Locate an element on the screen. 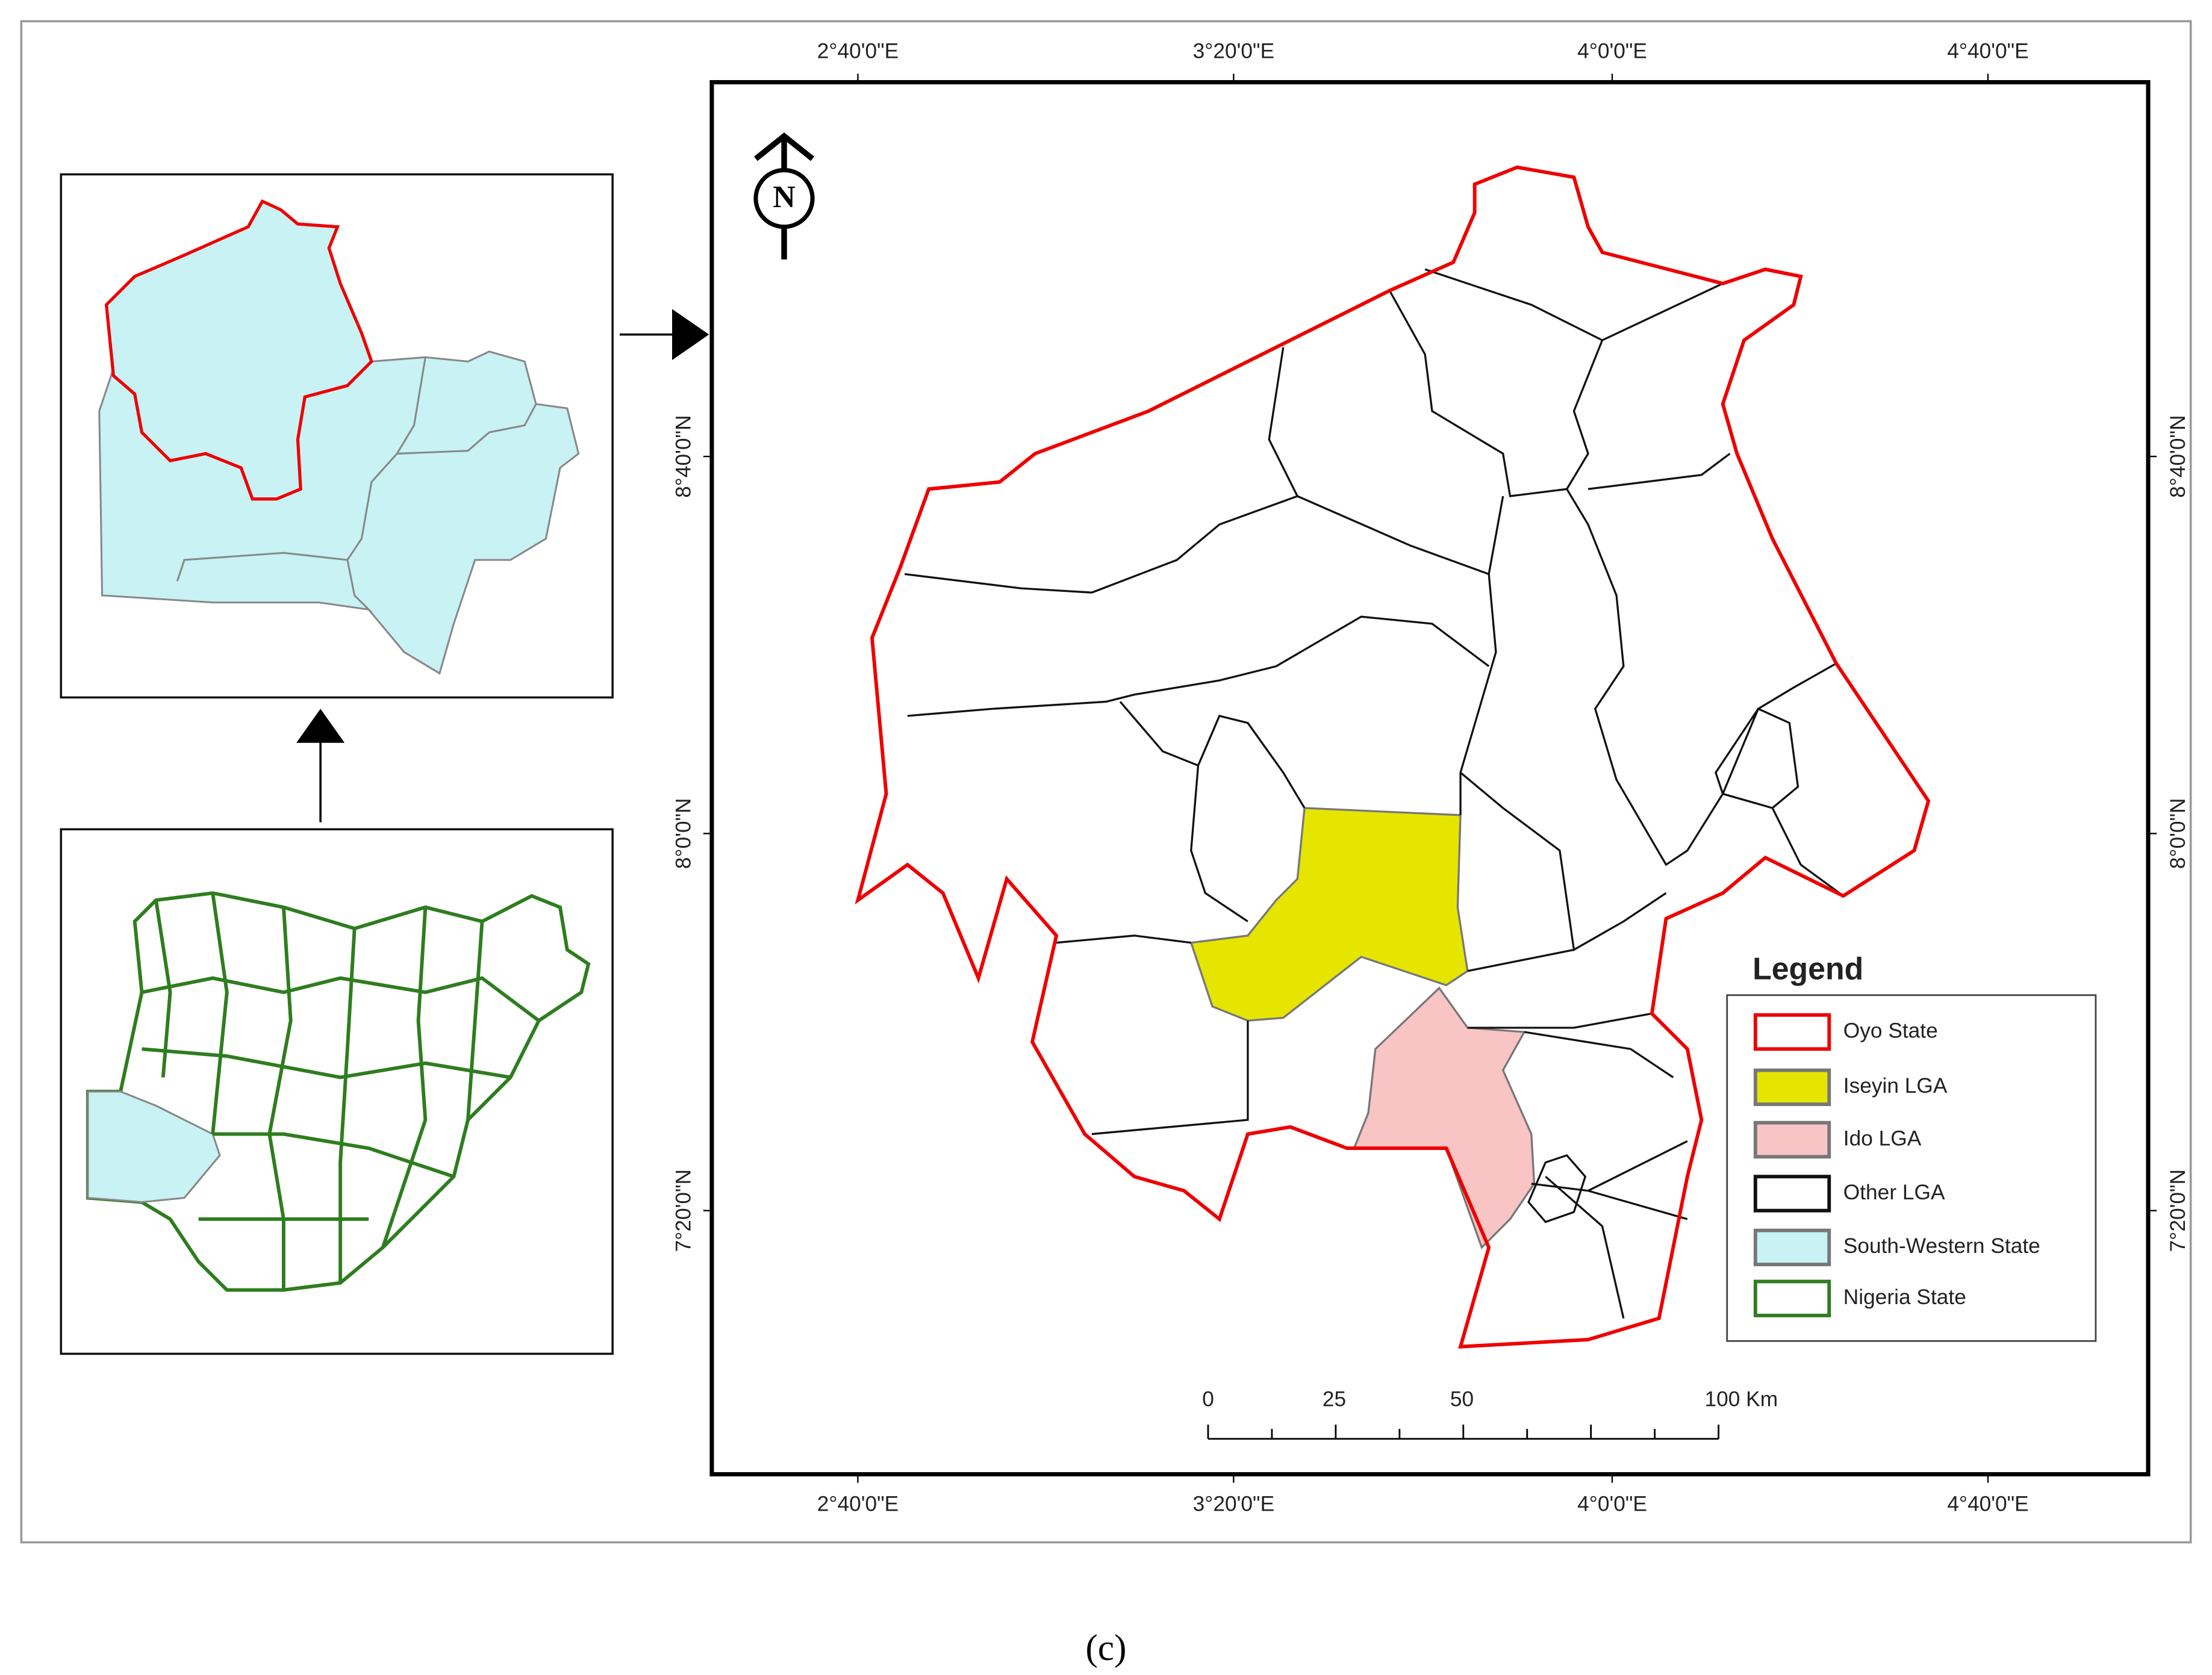 This screenshot has width=2212, height=1675. north-label: N is located at coordinates (784, 197).